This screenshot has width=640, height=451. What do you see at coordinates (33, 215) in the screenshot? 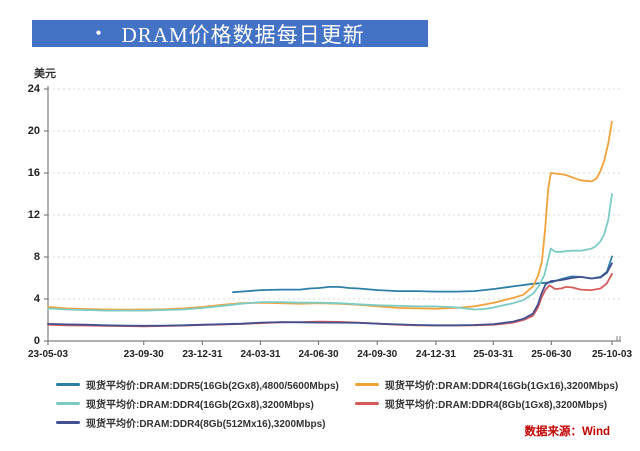
I see `y-tick-label: 12` at bounding box center [33, 215].